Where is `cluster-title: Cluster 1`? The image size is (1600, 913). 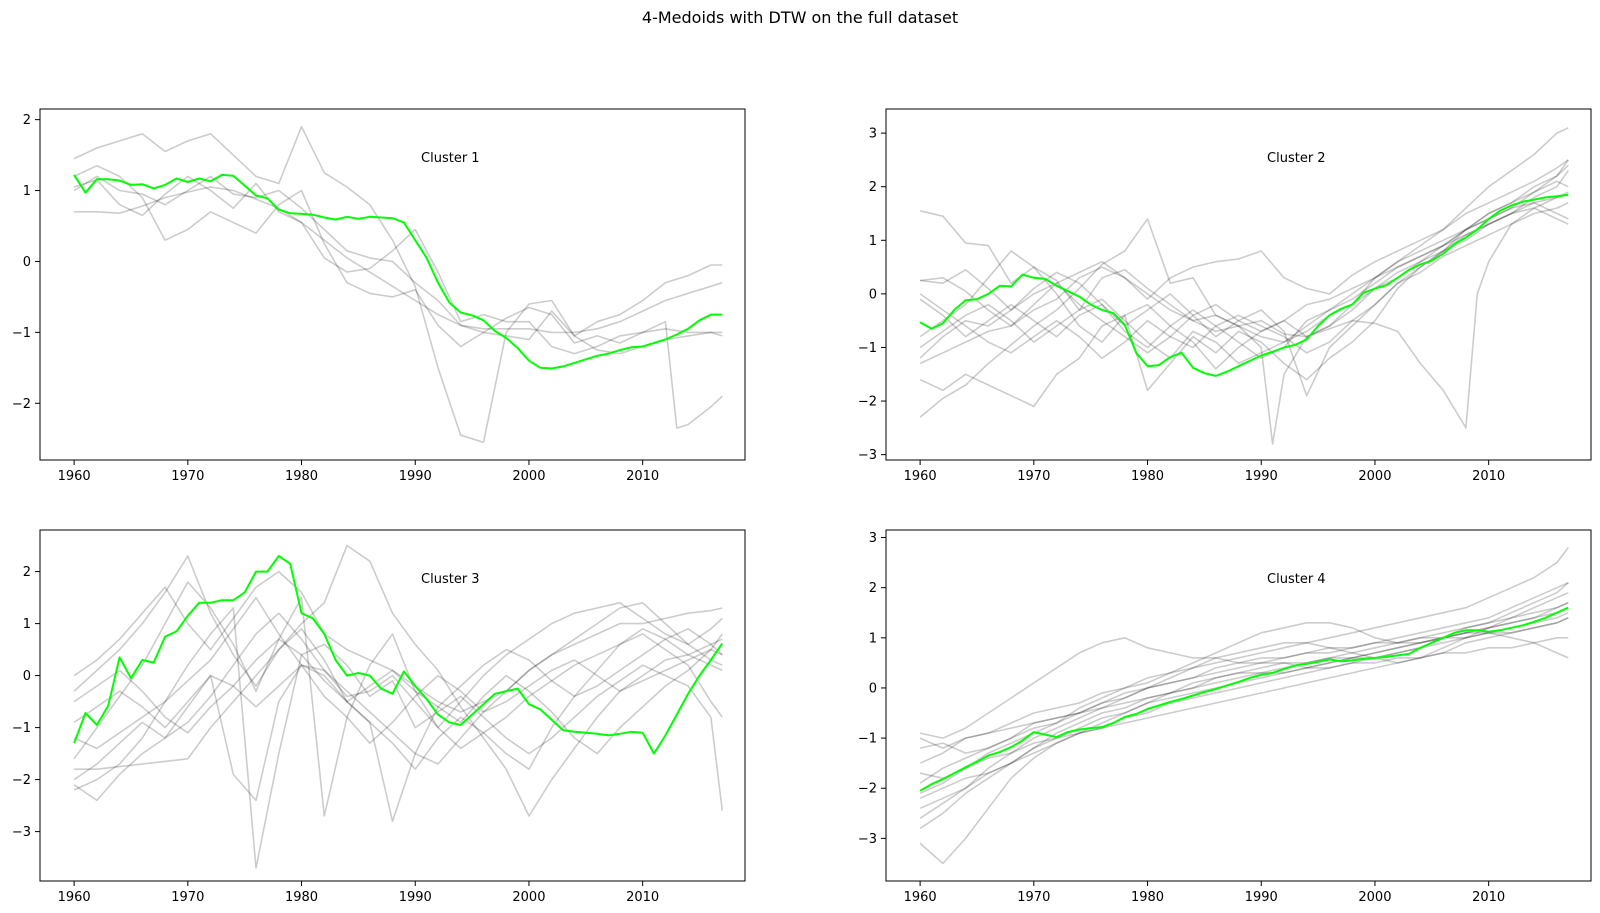 cluster-title: Cluster 1 is located at coordinates (450, 158).